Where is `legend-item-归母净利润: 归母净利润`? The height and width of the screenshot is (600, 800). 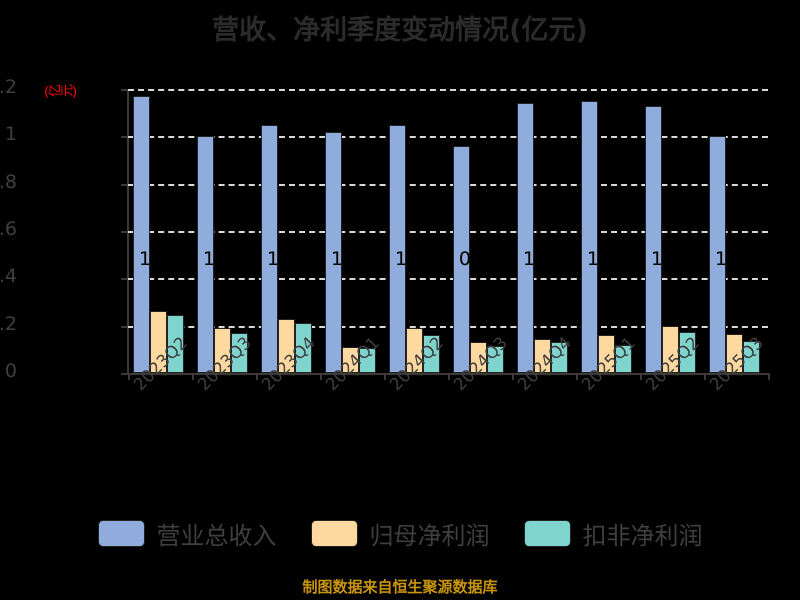 legend-item-归母净利润: 归母净利润 is located at coordinates (400, 533).